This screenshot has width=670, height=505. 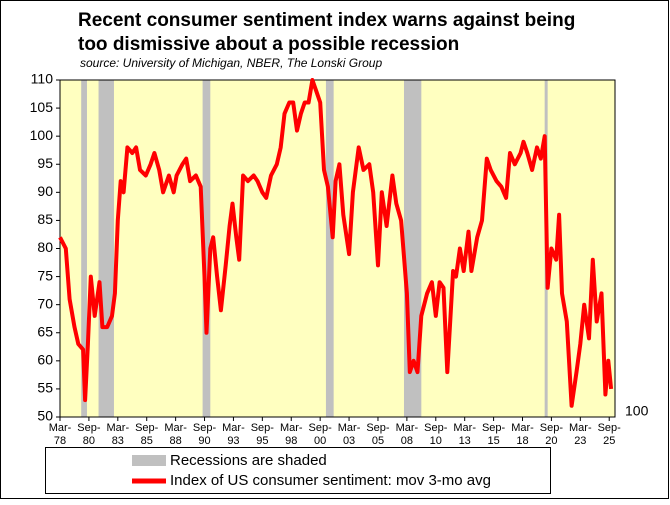 I want to click on x-tick-label: 18, so click(x=522, y=441).